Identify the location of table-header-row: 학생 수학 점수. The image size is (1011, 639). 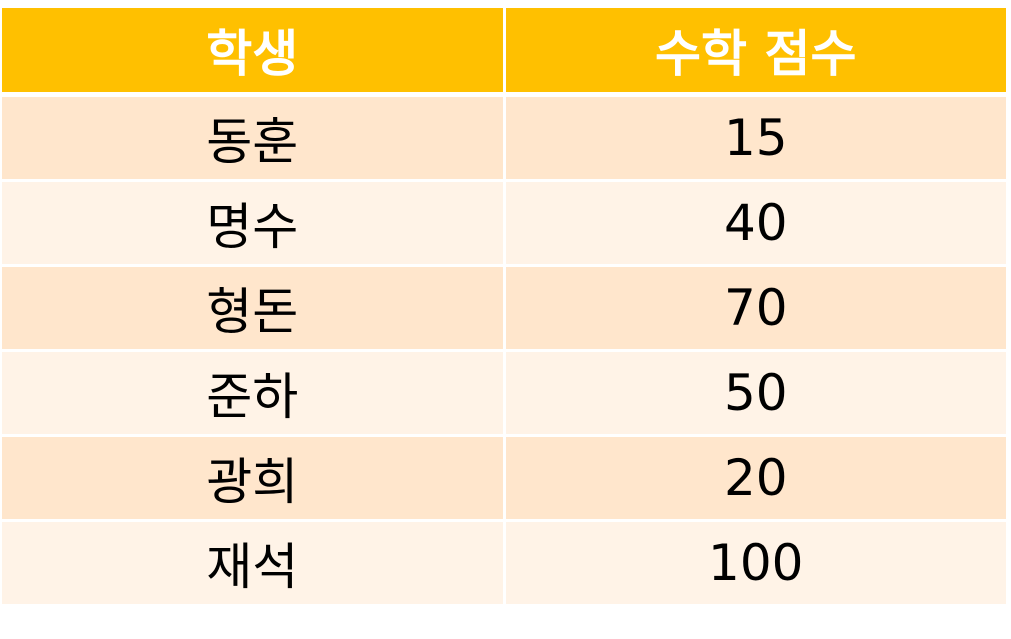
(504, 52).